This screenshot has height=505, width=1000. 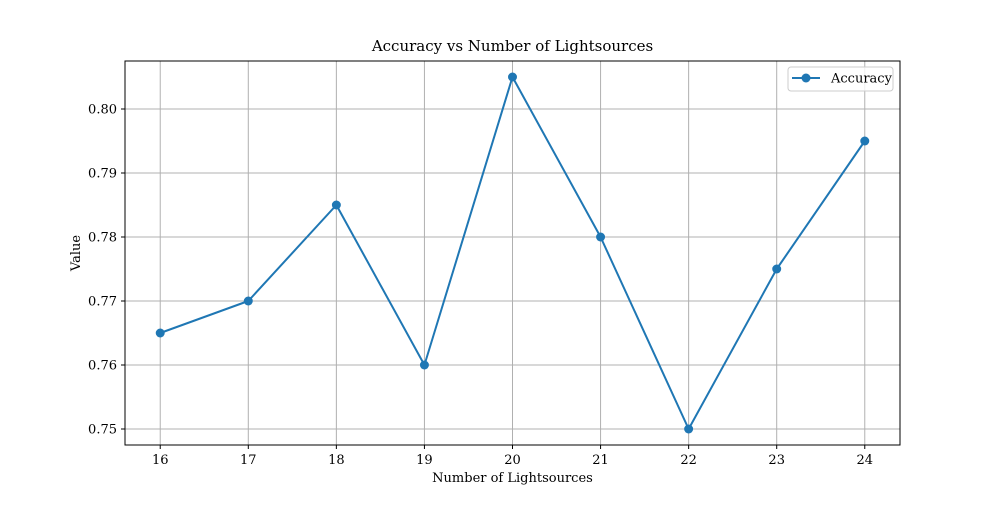 I want to click on legend: Accuracy, so click(x=840, y=79).